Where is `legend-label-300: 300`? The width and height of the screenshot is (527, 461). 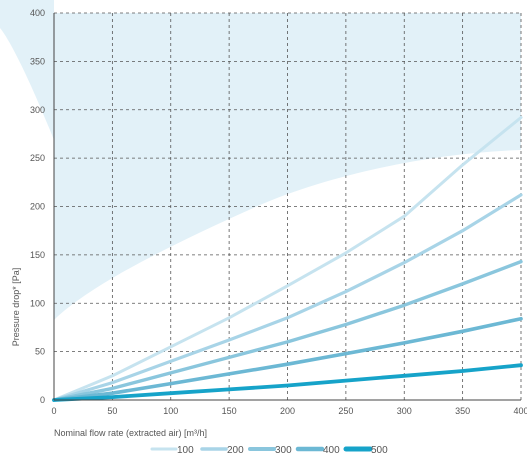 legend-label-300: 300 is located at coordinates (283, 450).